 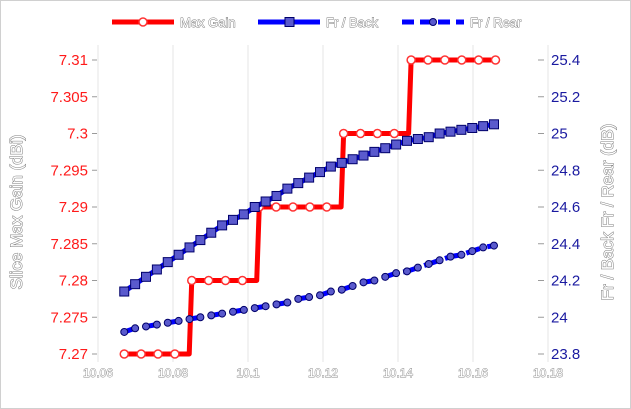 What do you see at coordinates (398, 373) in the screenshot?
I see `x-tick-label: 10.14` at bounding box center [398, 373].